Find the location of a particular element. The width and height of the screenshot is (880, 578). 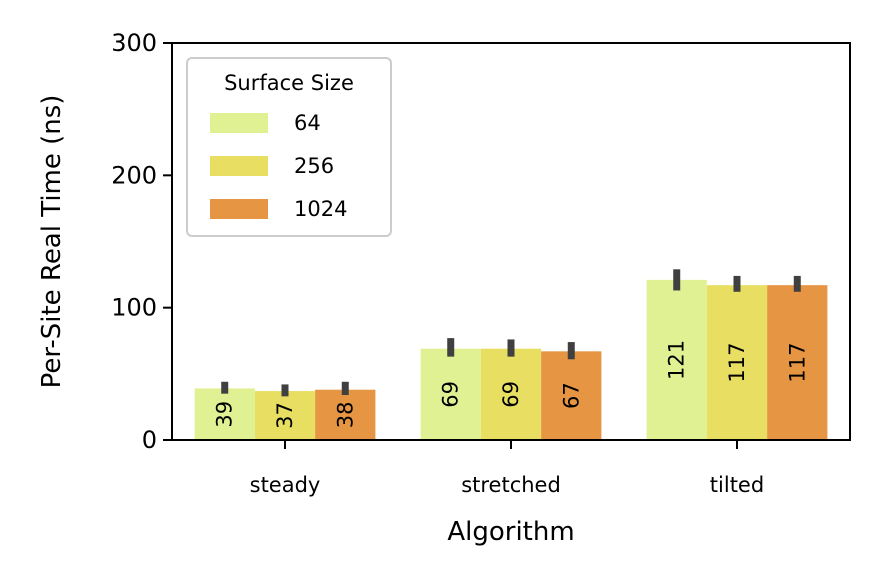

y-tick-label-300: 300 is located at coordinates (134, 43).